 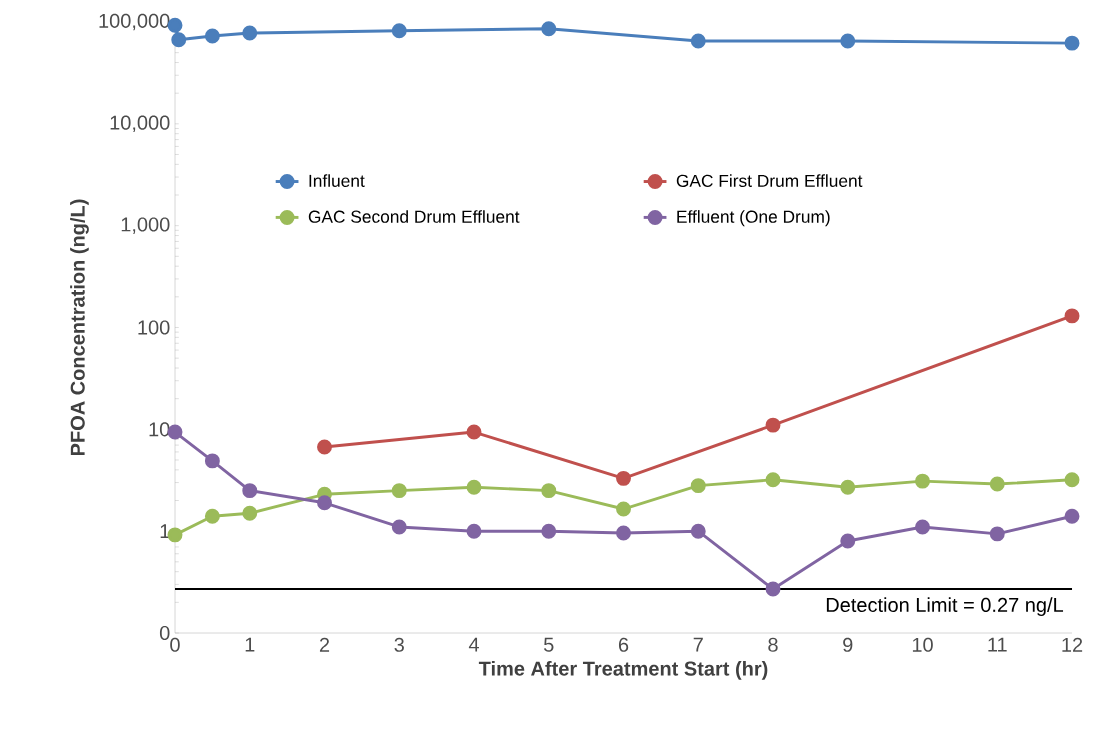 I want to click on x-tick-label: 5, so click(x=548, y=644).